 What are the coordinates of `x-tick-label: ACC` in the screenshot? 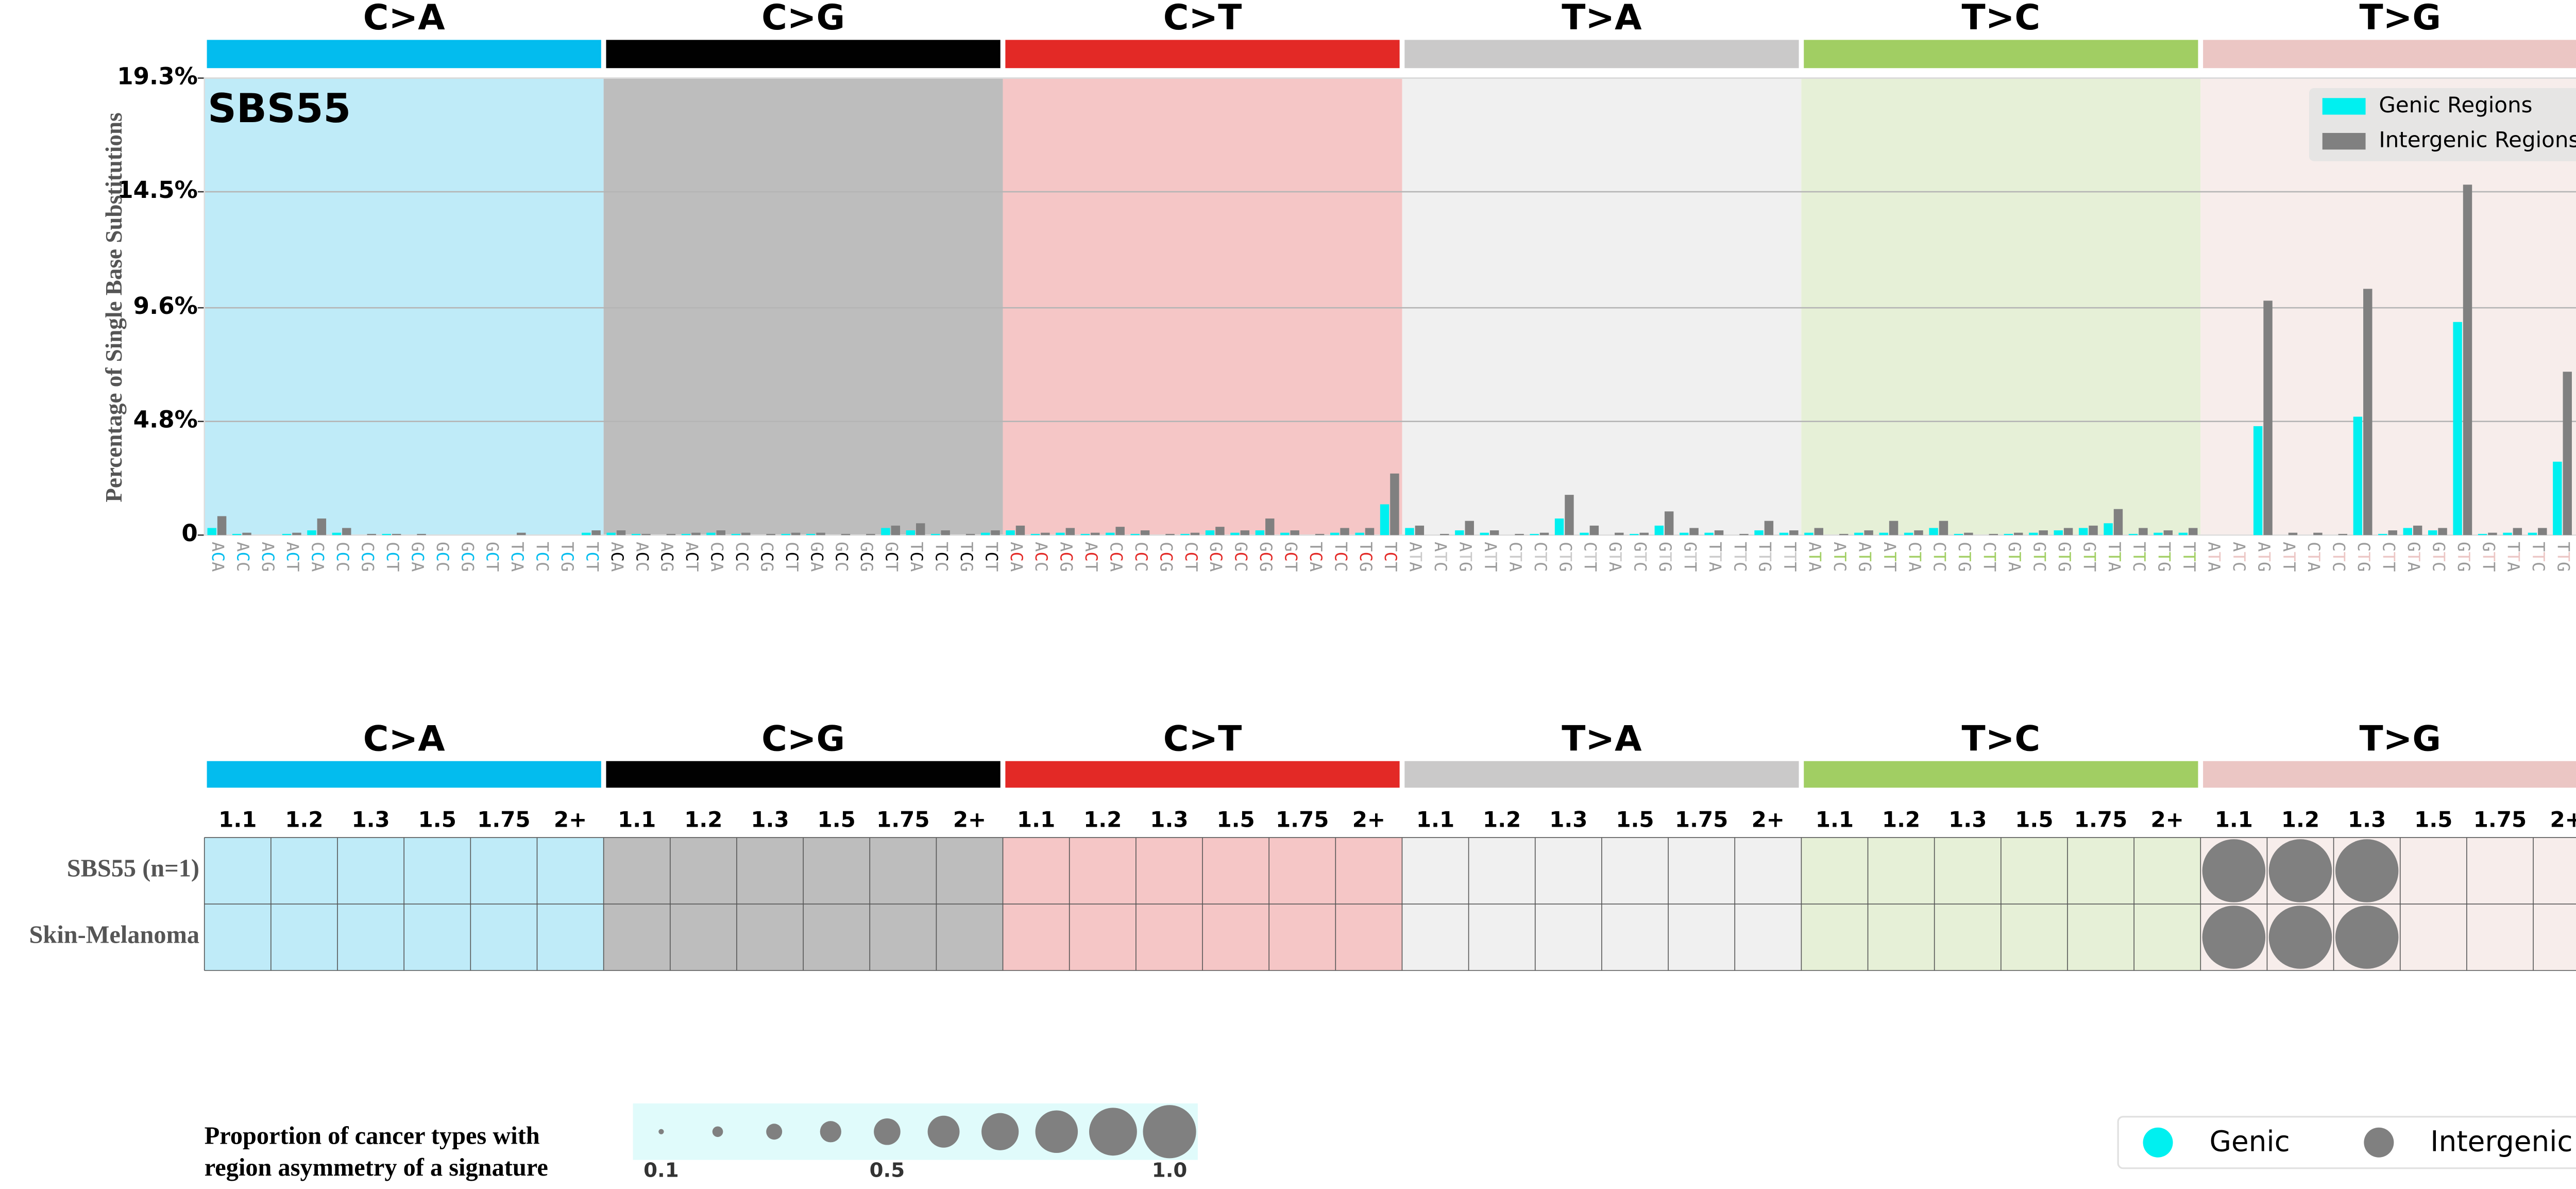 It's located at (242, 557).